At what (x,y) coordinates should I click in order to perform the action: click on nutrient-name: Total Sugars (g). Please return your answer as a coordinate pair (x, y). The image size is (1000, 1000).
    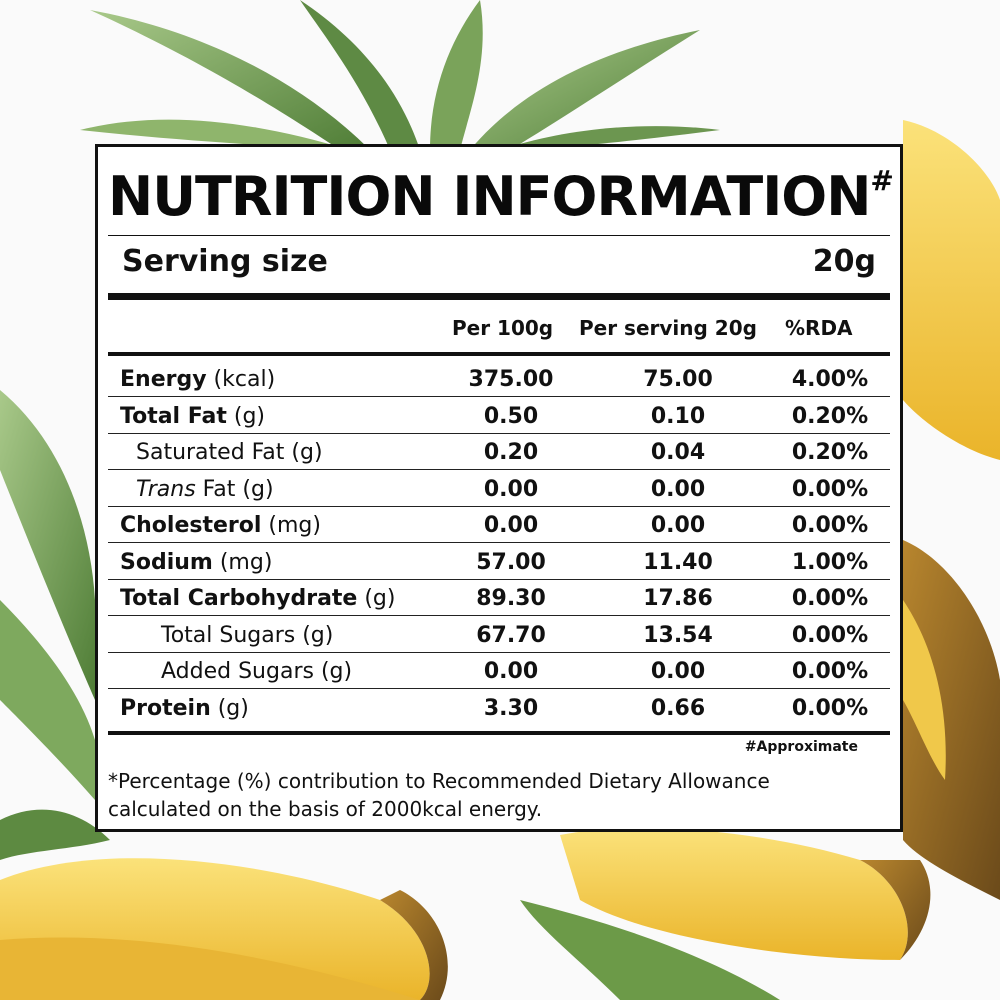
    Looking at the image, I should click on (247, 635).